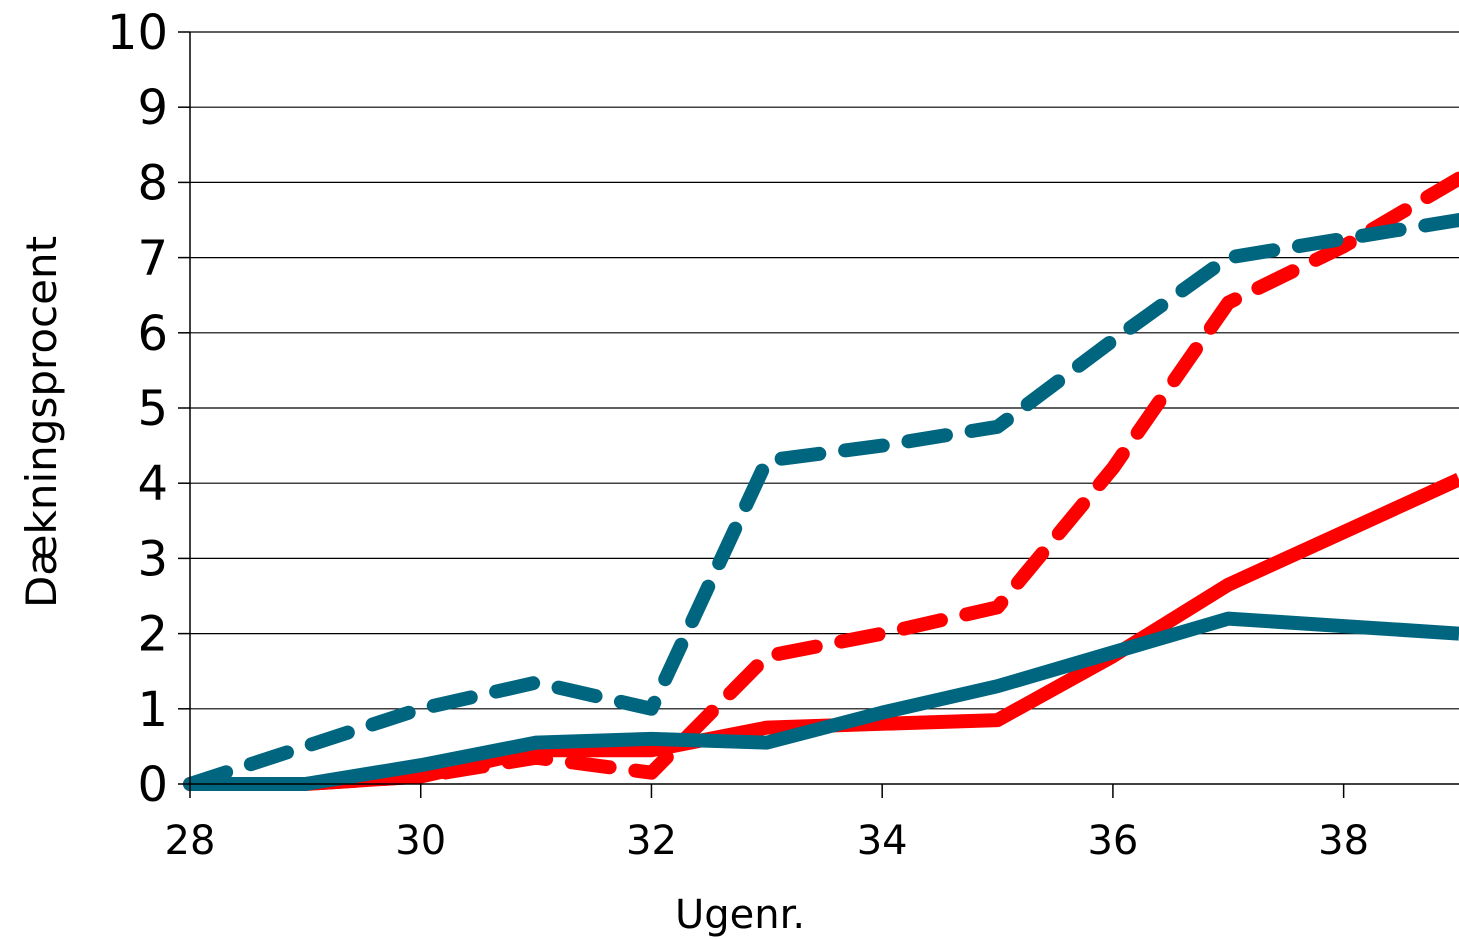  What do you see at coordinates (152, 409) in the screenshot?
I see `y-tick-label: 5` at bounding box center [152, 409].